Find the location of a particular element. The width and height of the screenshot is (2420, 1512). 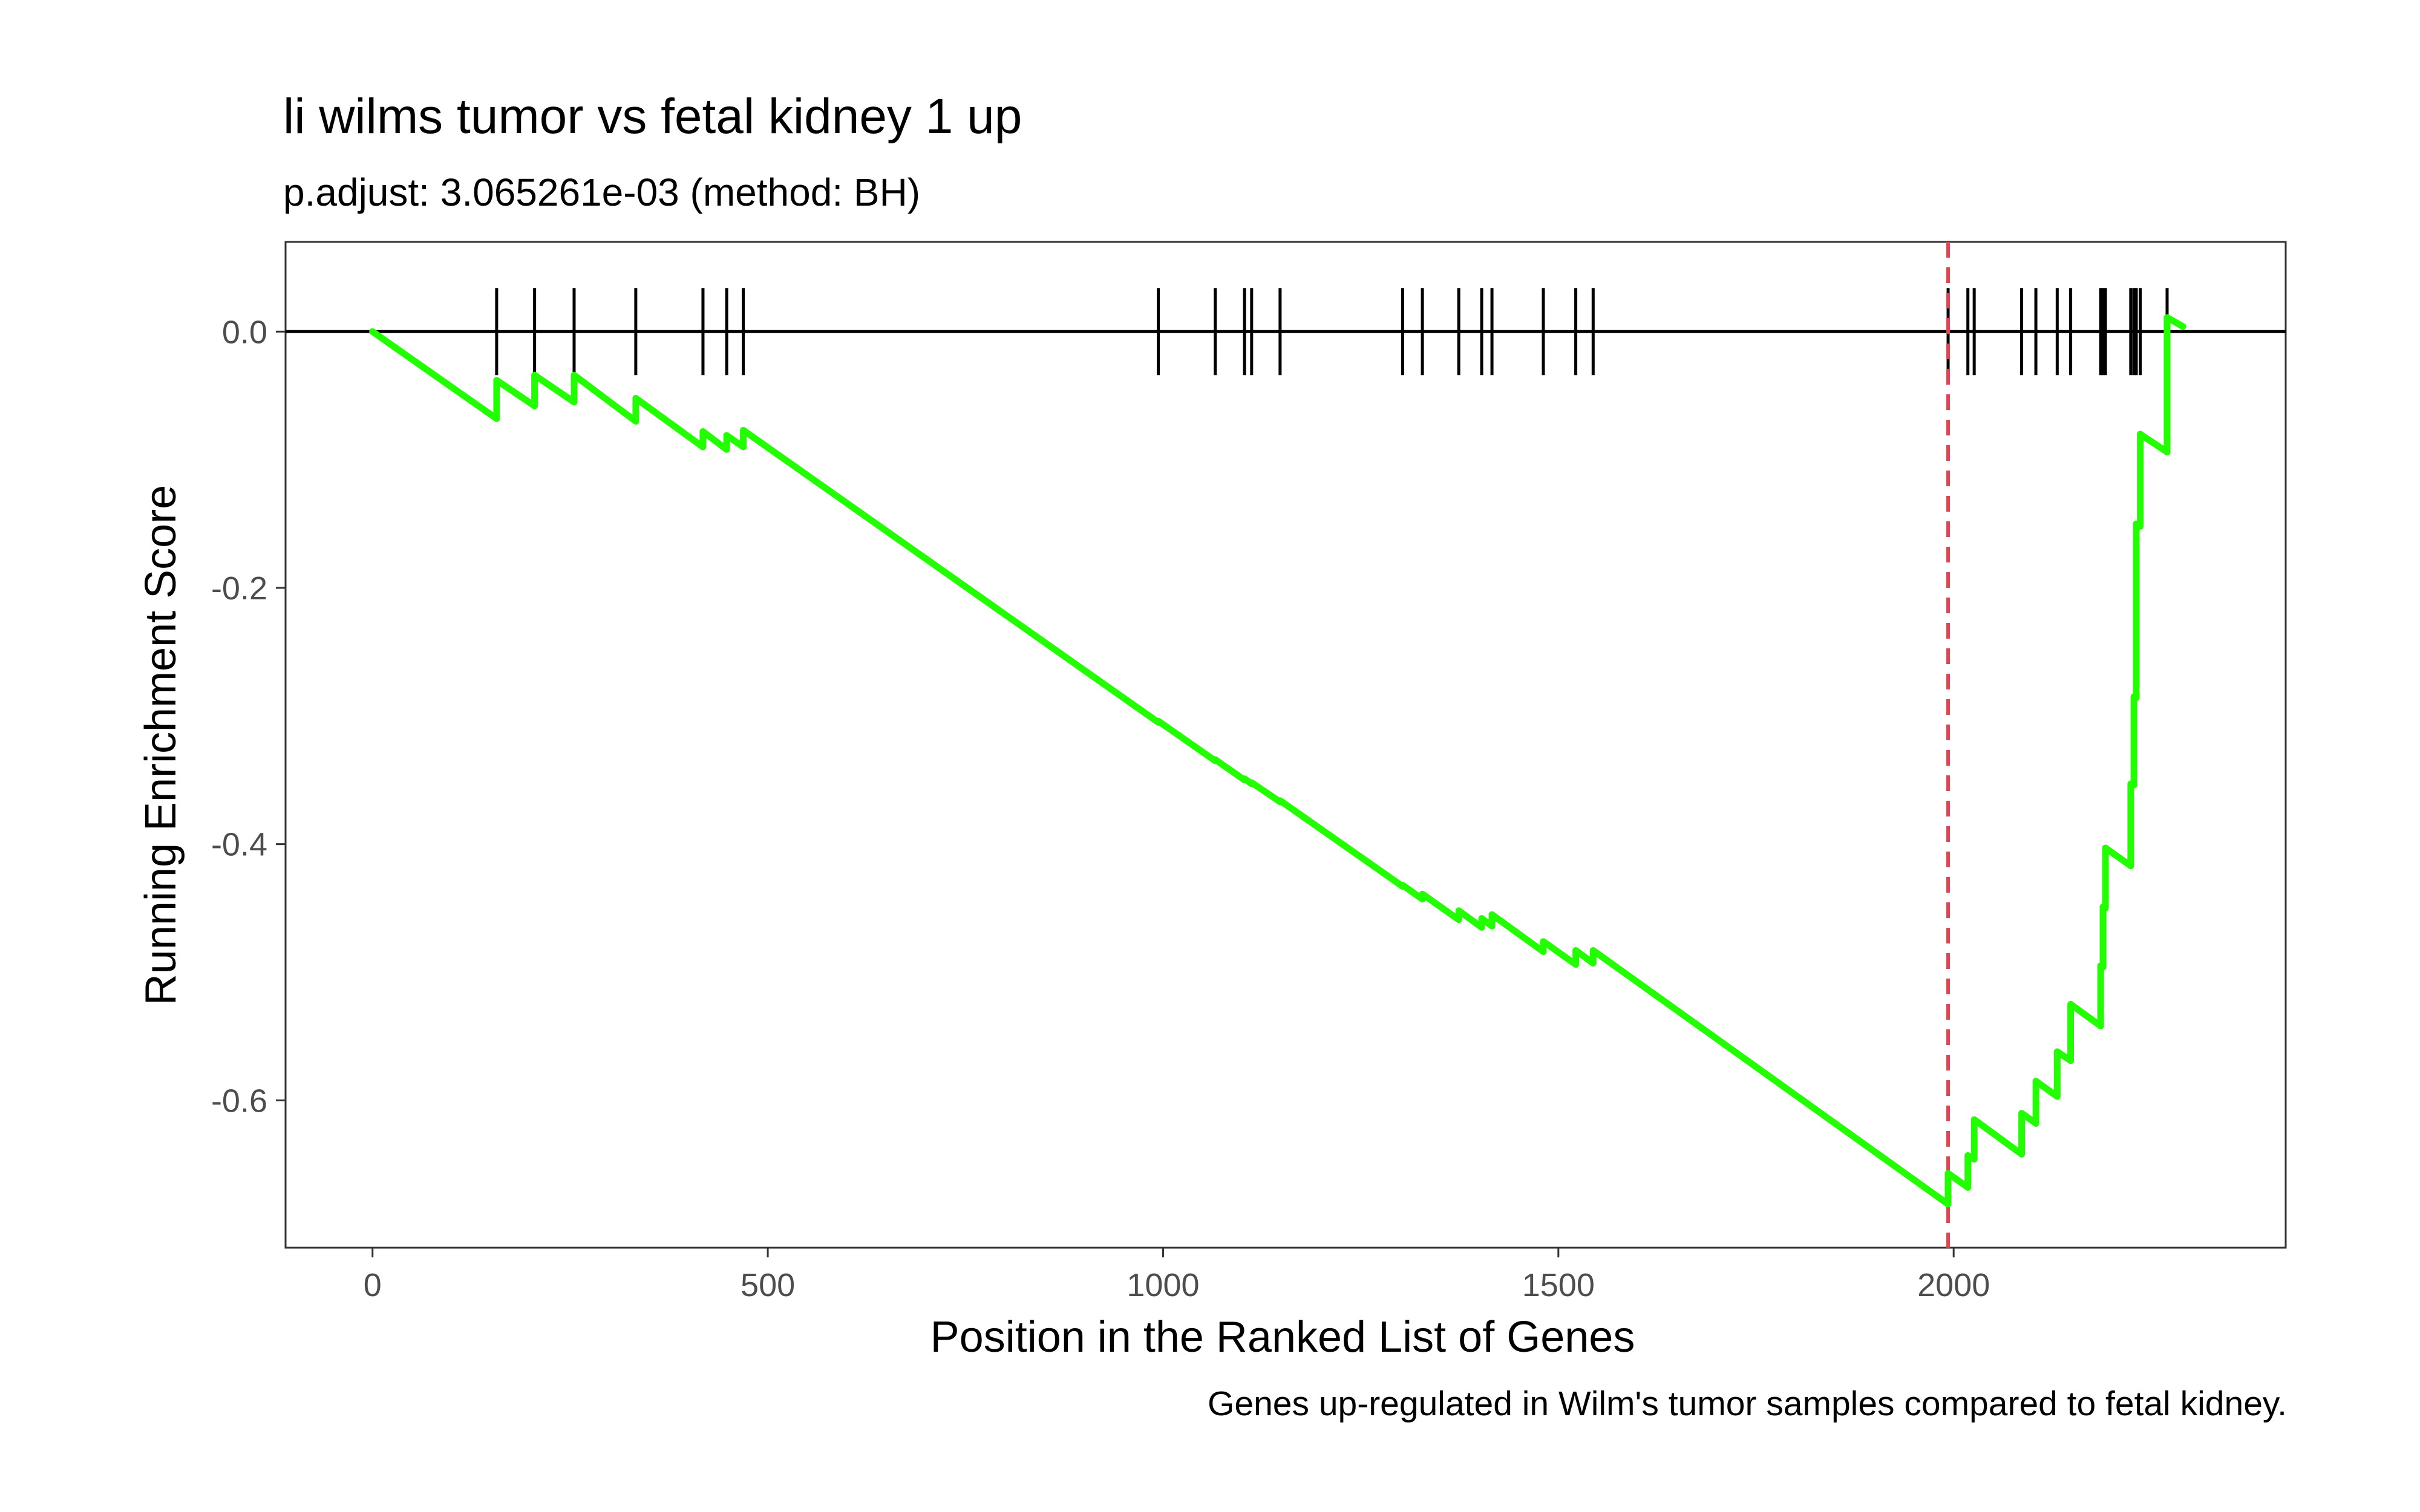

x-axis-tick-label: 0 is located at coordinates (373, 1285).